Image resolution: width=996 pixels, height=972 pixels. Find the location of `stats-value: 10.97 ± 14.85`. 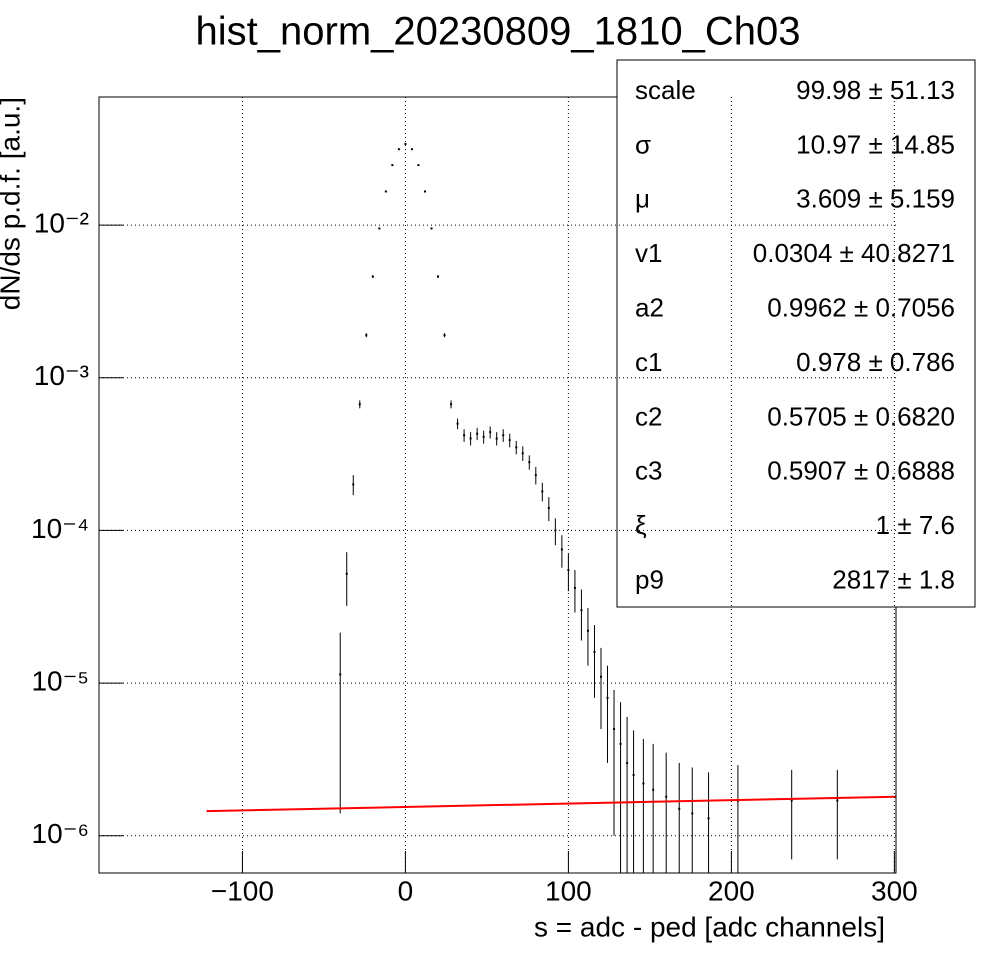

stats-value: 10.97 ± 14.85 is located at coordinates (875, 144).